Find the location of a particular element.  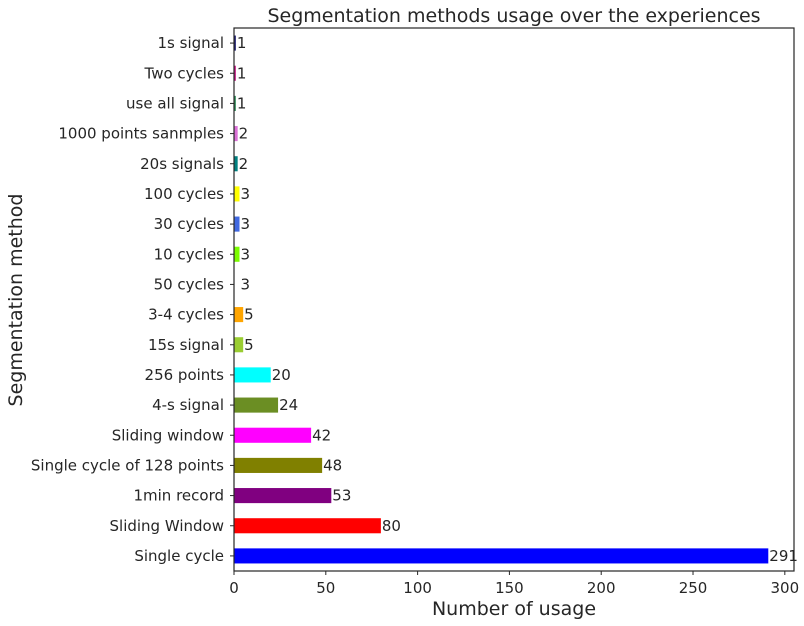

y-tick-label: 10 cycles is located at coordinates (189, 254).